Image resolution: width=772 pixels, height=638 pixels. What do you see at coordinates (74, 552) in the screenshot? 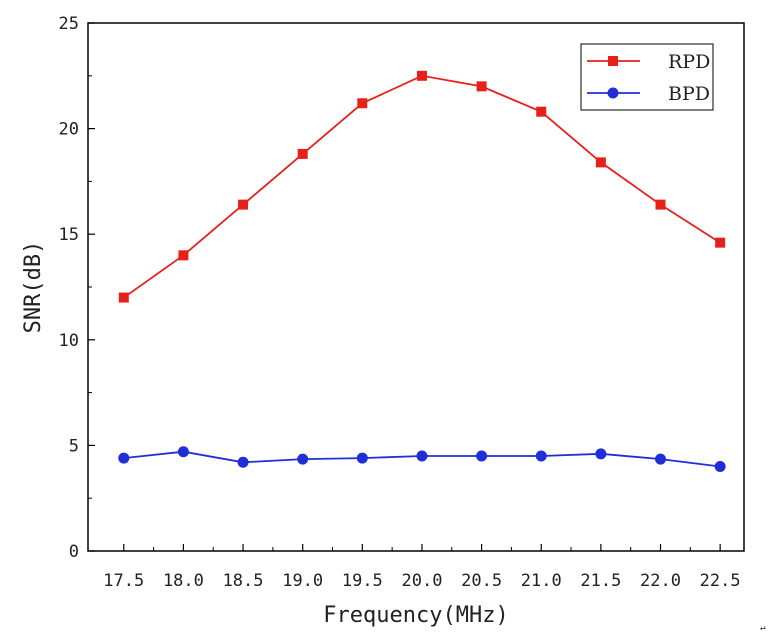
I see `y-tick-label: 0` at bounding box center [74, 552].